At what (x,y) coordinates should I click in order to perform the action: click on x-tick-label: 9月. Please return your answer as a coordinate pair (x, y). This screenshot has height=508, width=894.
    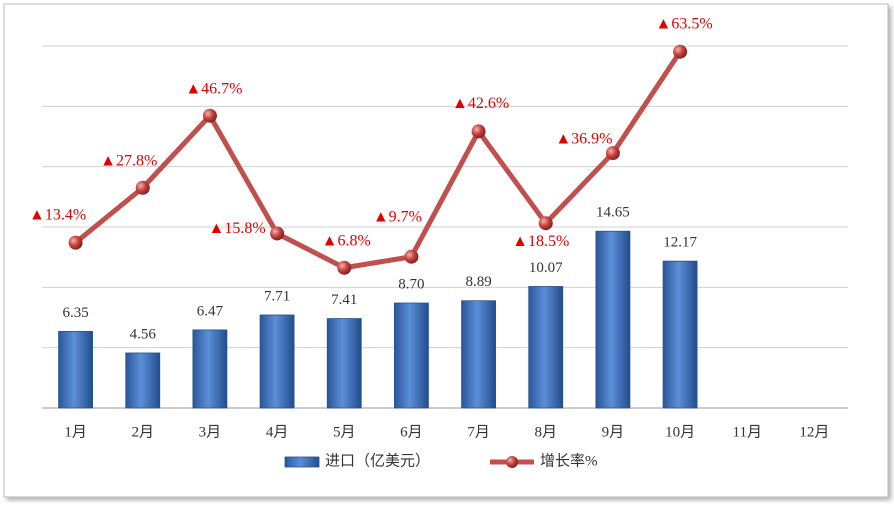
    Looking at the image, I should click on (613, 432).